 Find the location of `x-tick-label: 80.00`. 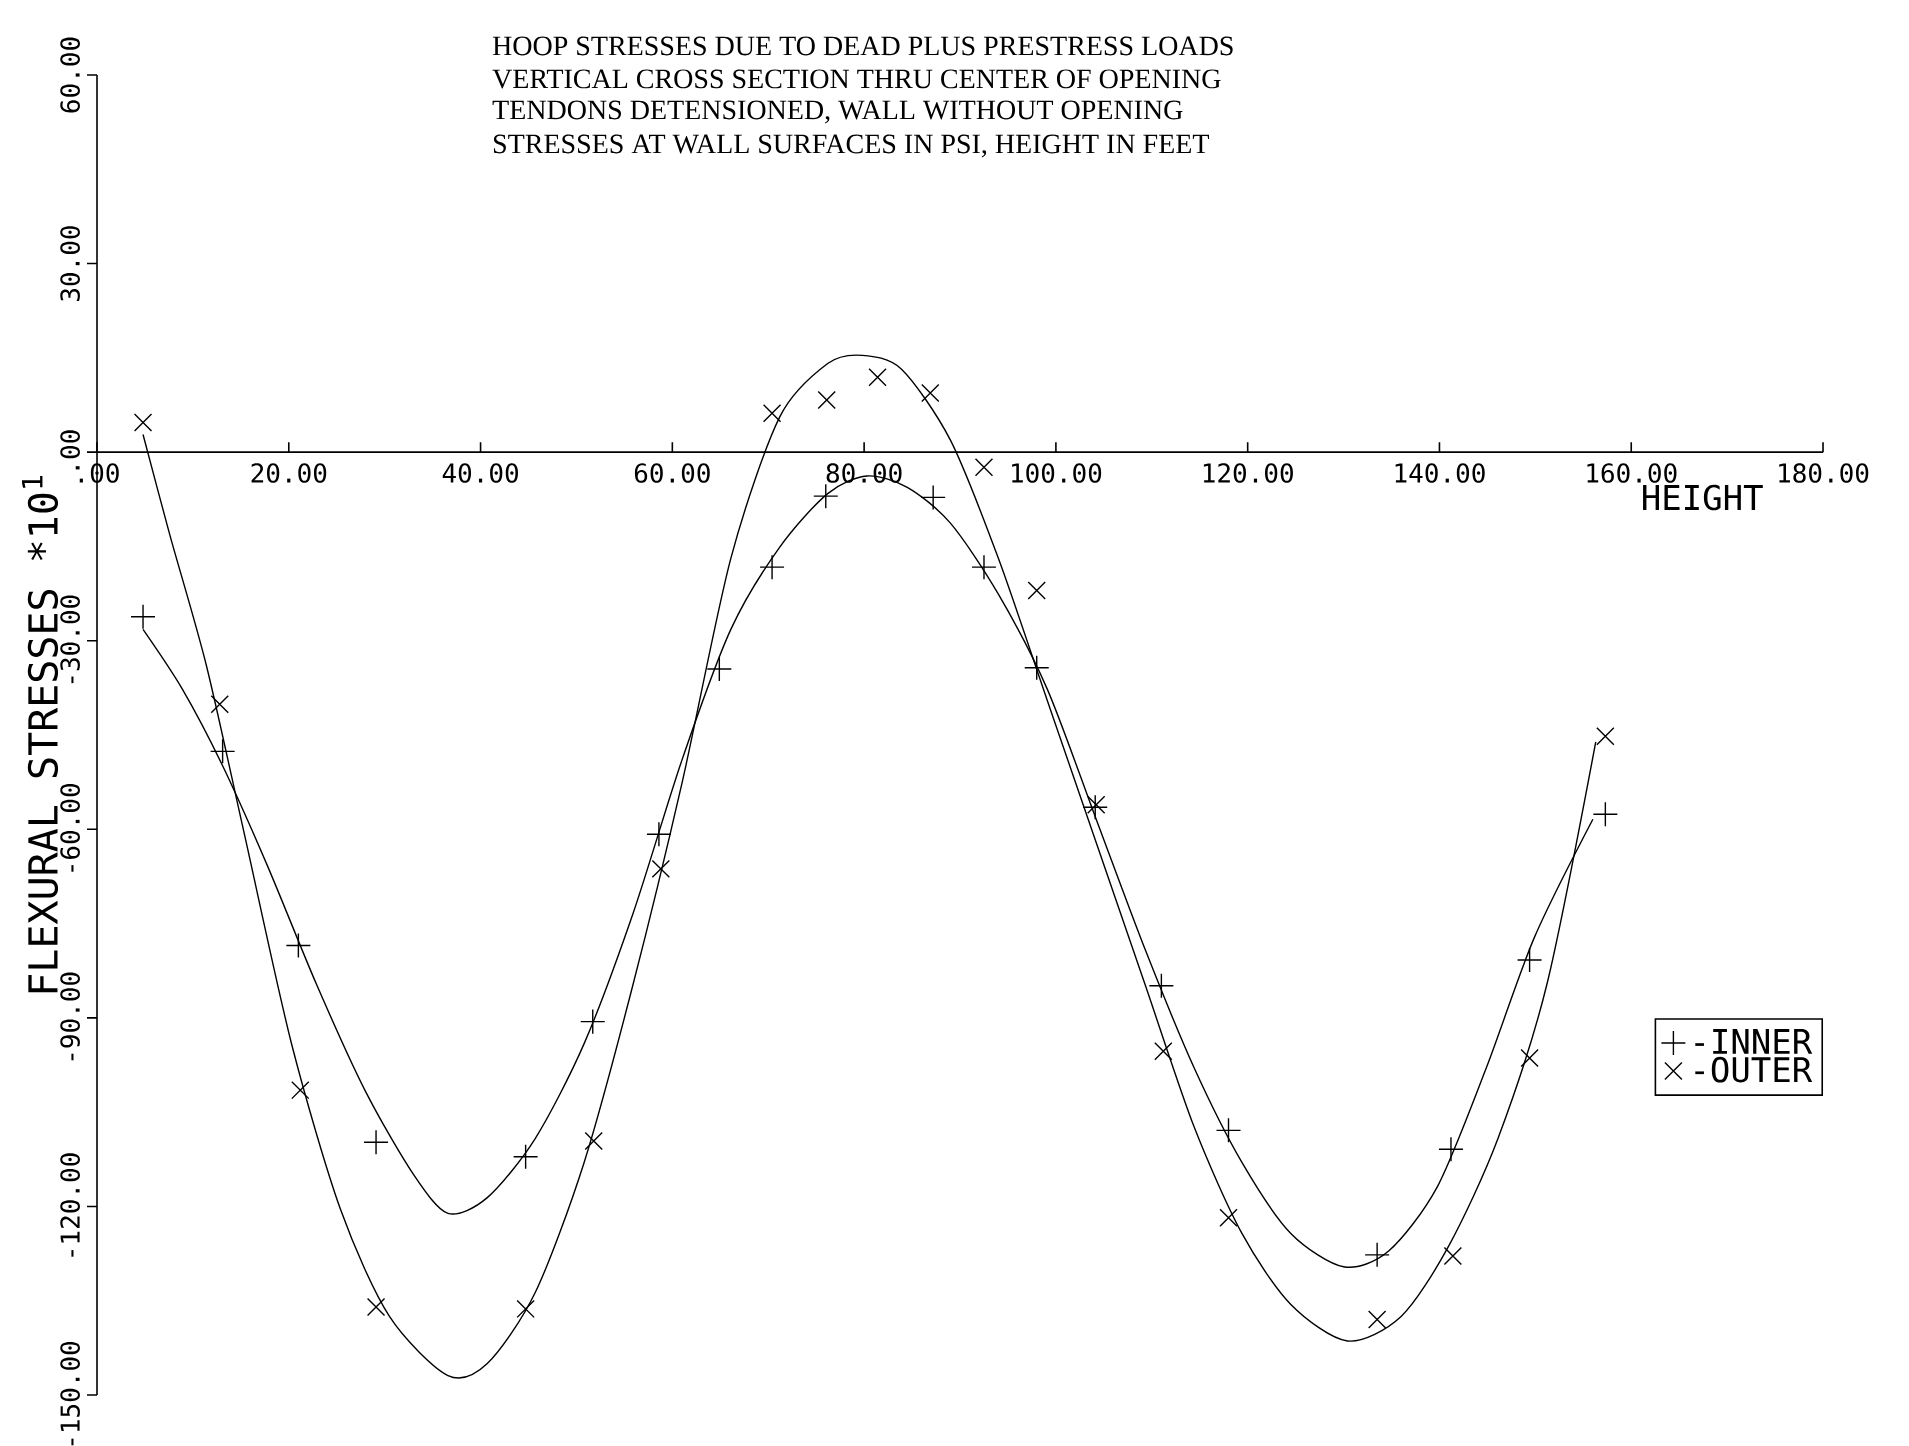

x-tick-label: 80.00 is located at coordinates (864, 473).